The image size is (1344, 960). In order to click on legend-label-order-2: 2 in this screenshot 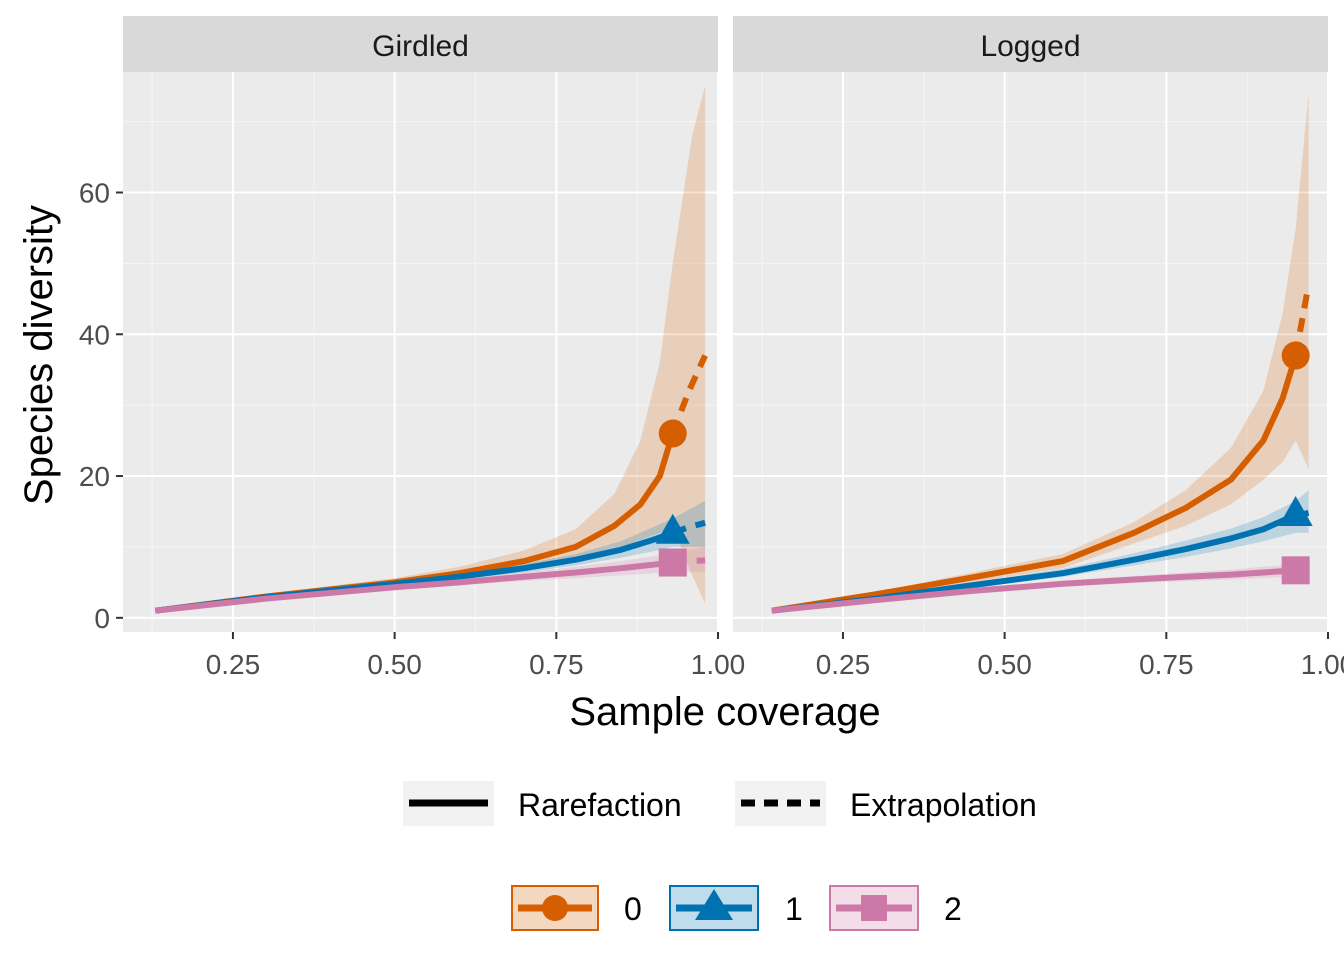, I will do `click(953, 909)`.